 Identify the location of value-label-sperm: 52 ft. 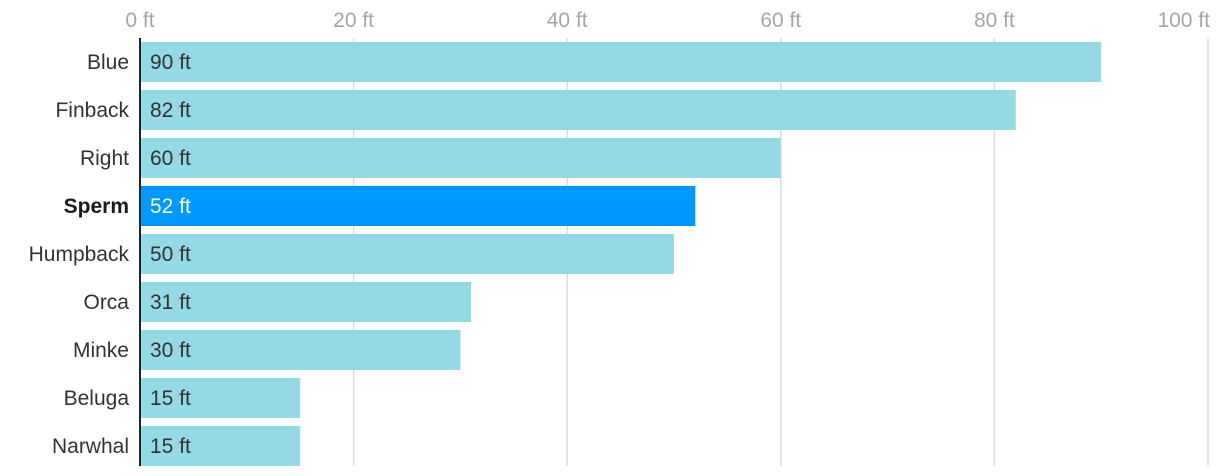
(170, 206).